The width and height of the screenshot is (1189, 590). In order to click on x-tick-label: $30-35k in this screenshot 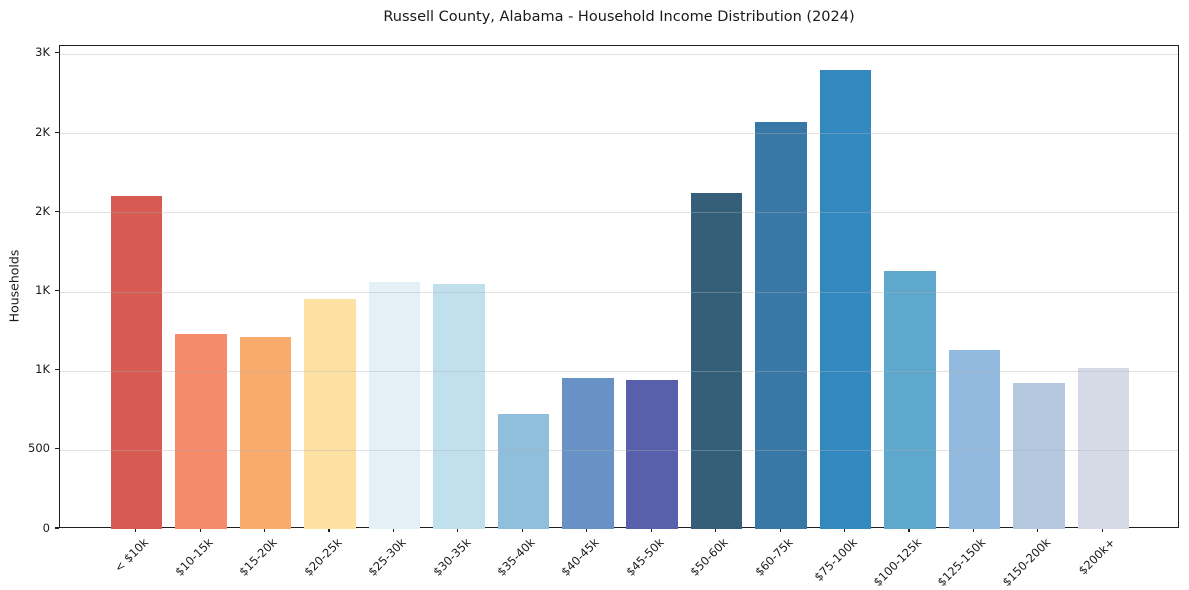, I will do `click(451, 557)`.